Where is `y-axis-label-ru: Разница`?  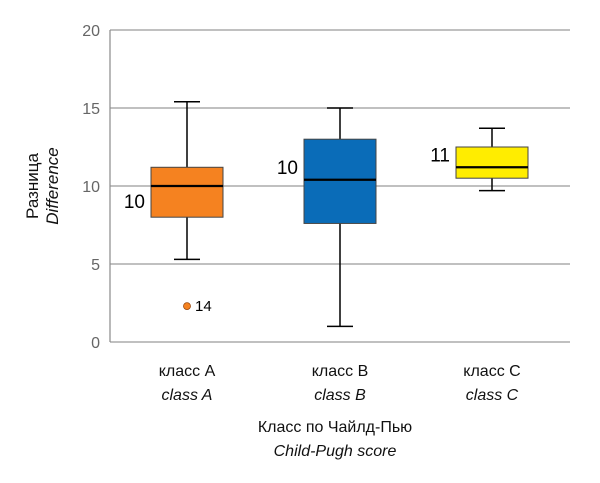
y-axis-label-ru: Разница is located at coordinates (32, 186).